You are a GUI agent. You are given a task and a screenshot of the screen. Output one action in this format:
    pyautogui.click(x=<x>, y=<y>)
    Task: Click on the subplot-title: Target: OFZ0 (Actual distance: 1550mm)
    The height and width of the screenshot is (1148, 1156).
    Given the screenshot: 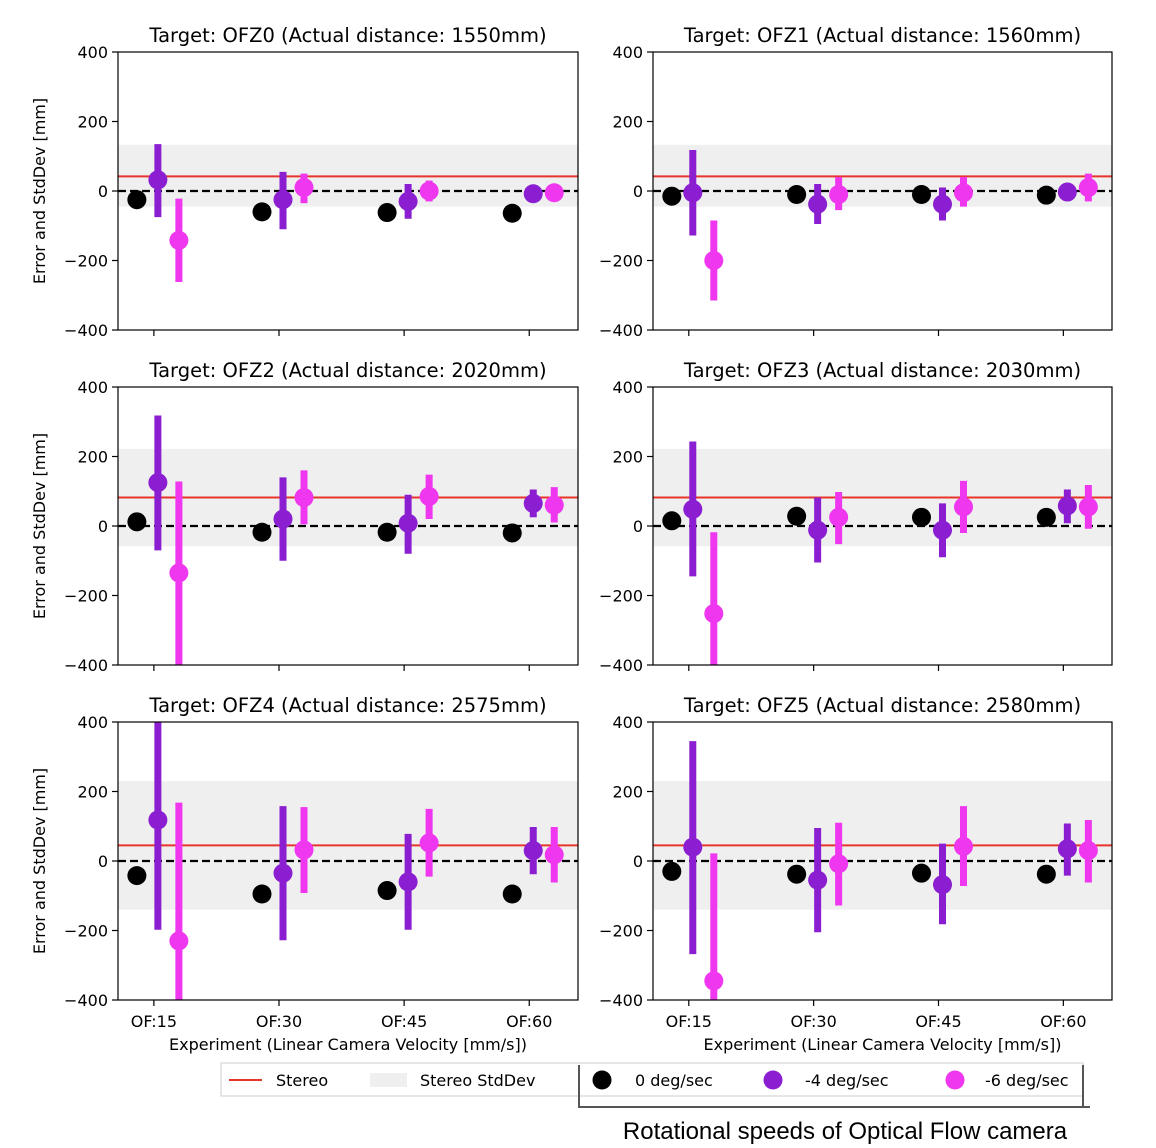 What is the action you would take?
    pyautogui.click(x=347, y=35)
    